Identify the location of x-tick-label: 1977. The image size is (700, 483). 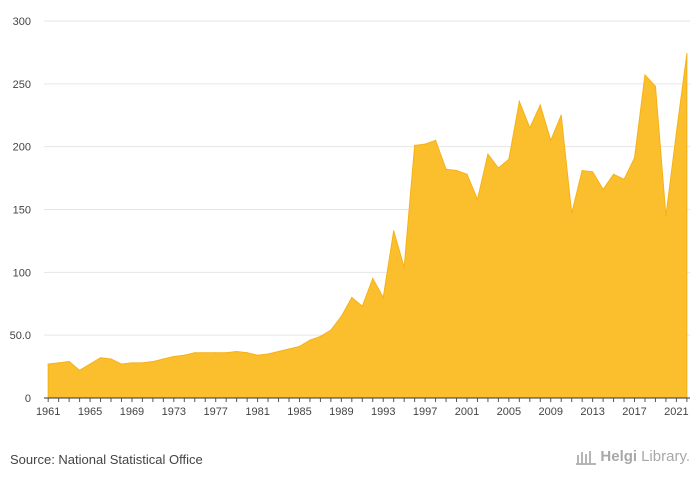
(215, 412).